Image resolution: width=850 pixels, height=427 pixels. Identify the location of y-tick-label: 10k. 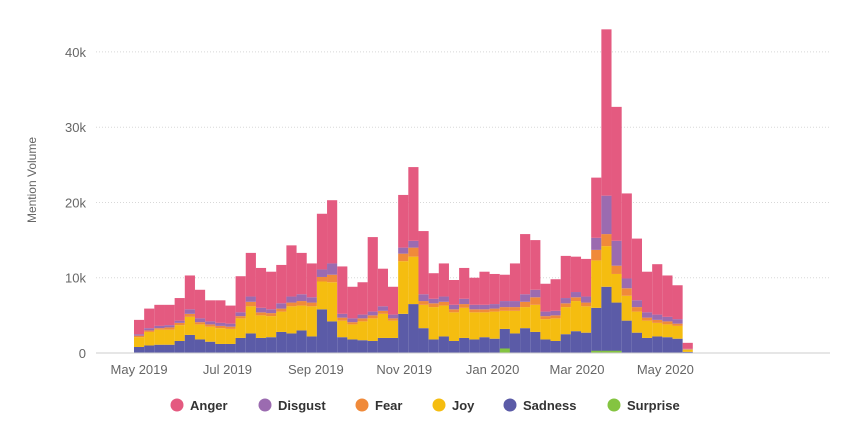
(75, 278).